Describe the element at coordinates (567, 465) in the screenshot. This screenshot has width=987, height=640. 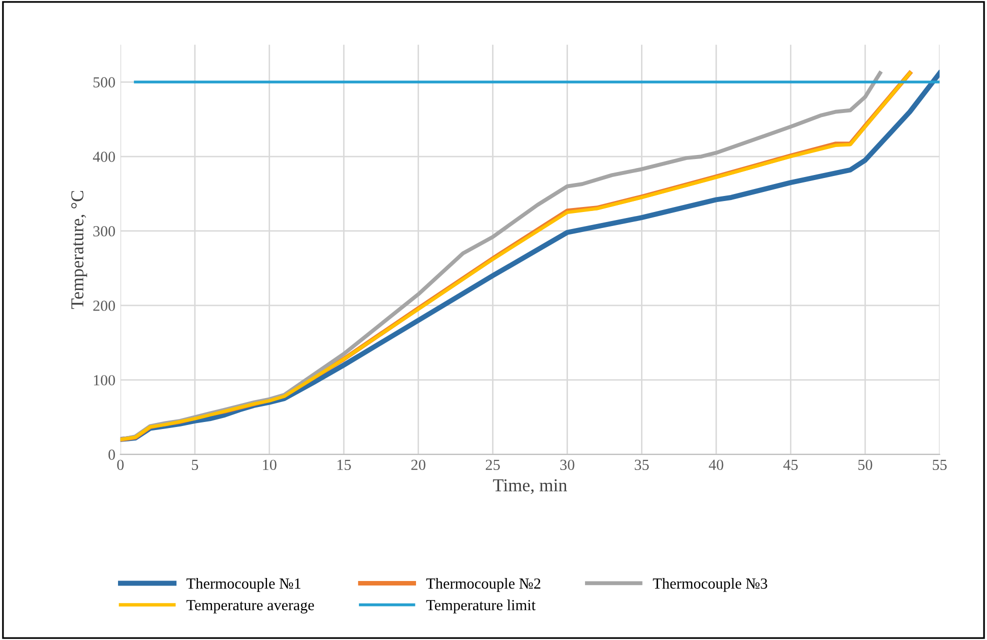
I see `x-tick-label: 30` at that location.